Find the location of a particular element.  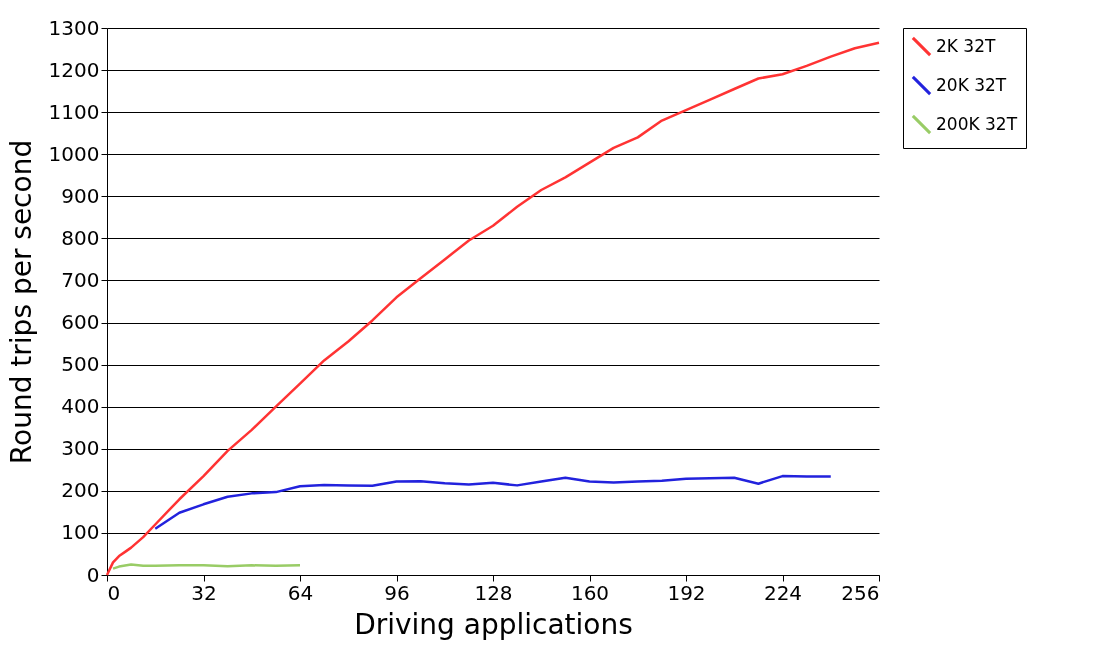

x-tick-label: 160 is located at coordinates (590, 592).